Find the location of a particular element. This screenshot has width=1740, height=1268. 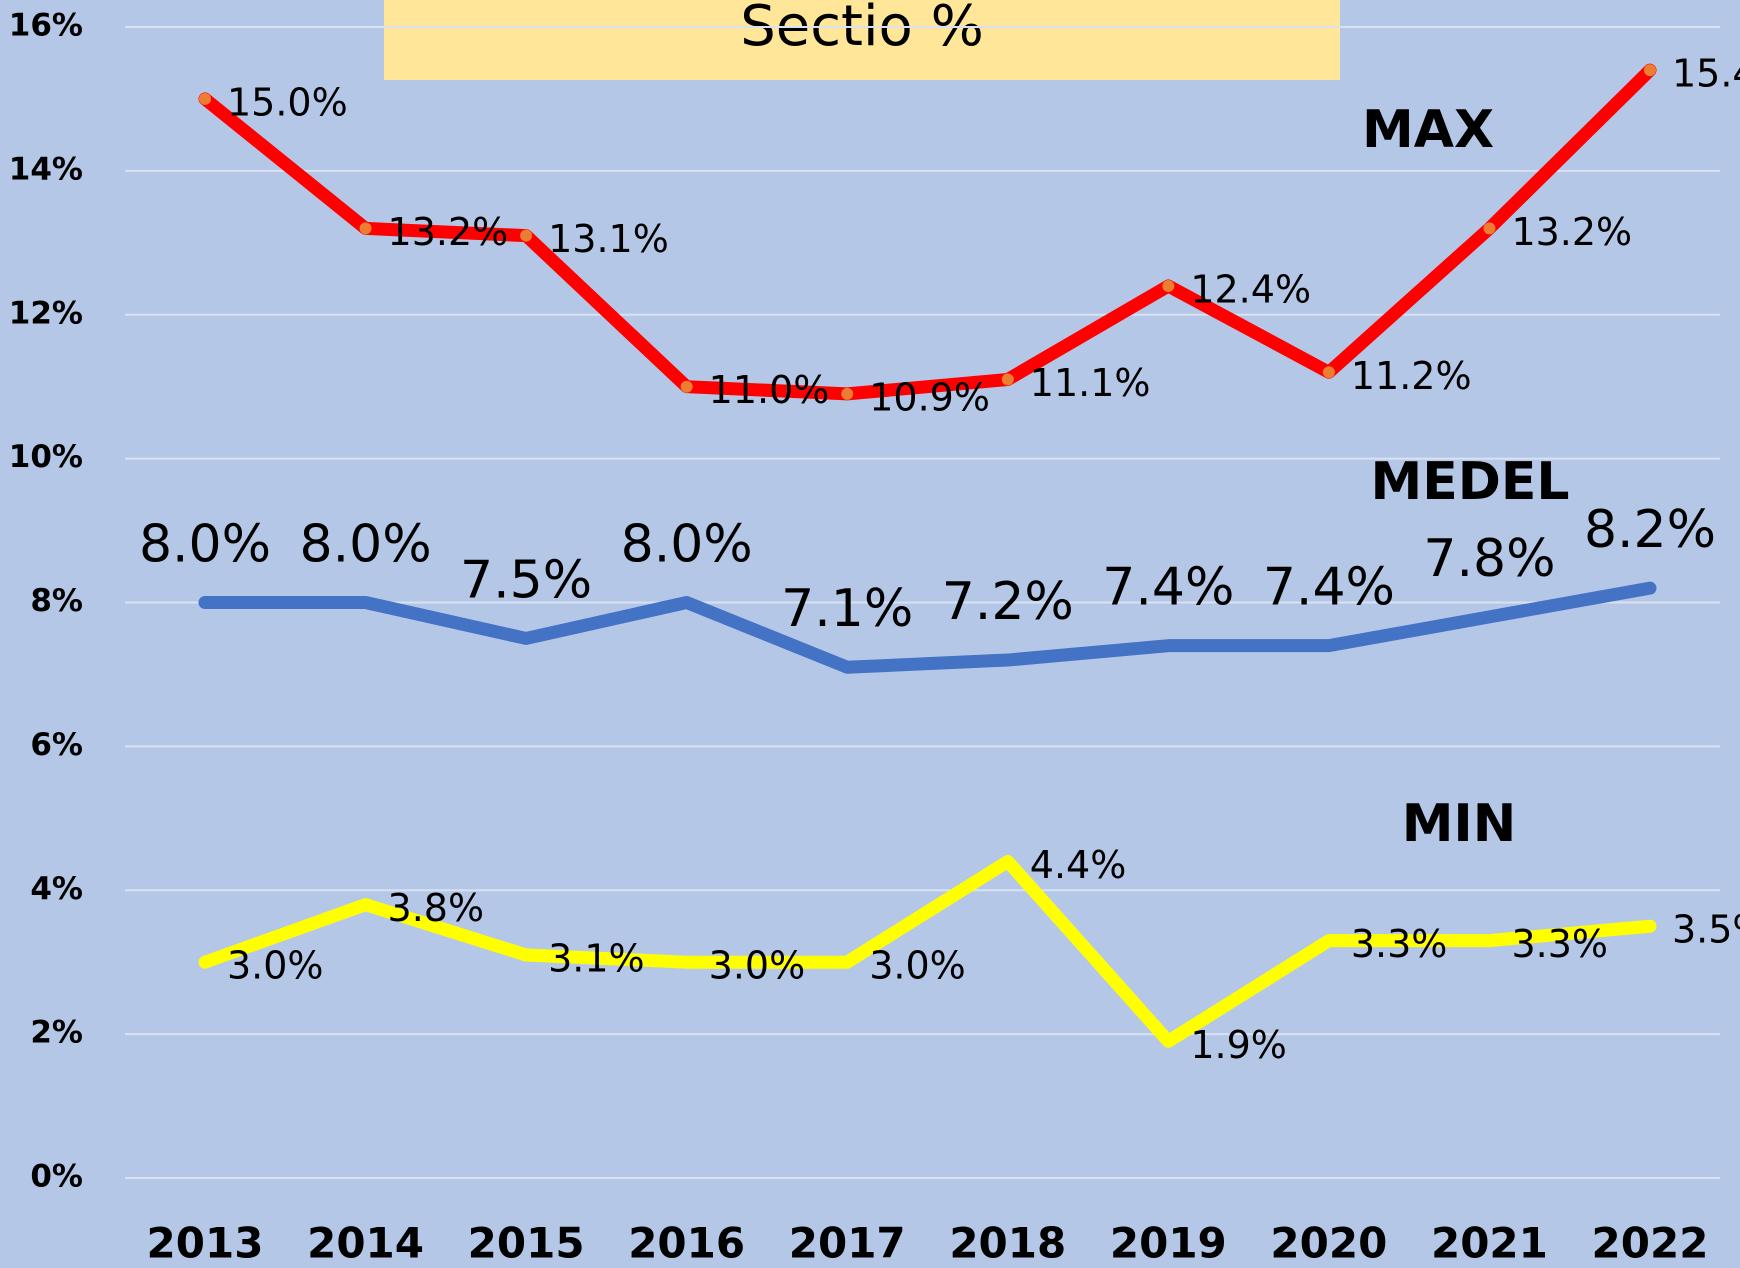

x-tick-label: 2022 is located at coordinates (1650, 1243).